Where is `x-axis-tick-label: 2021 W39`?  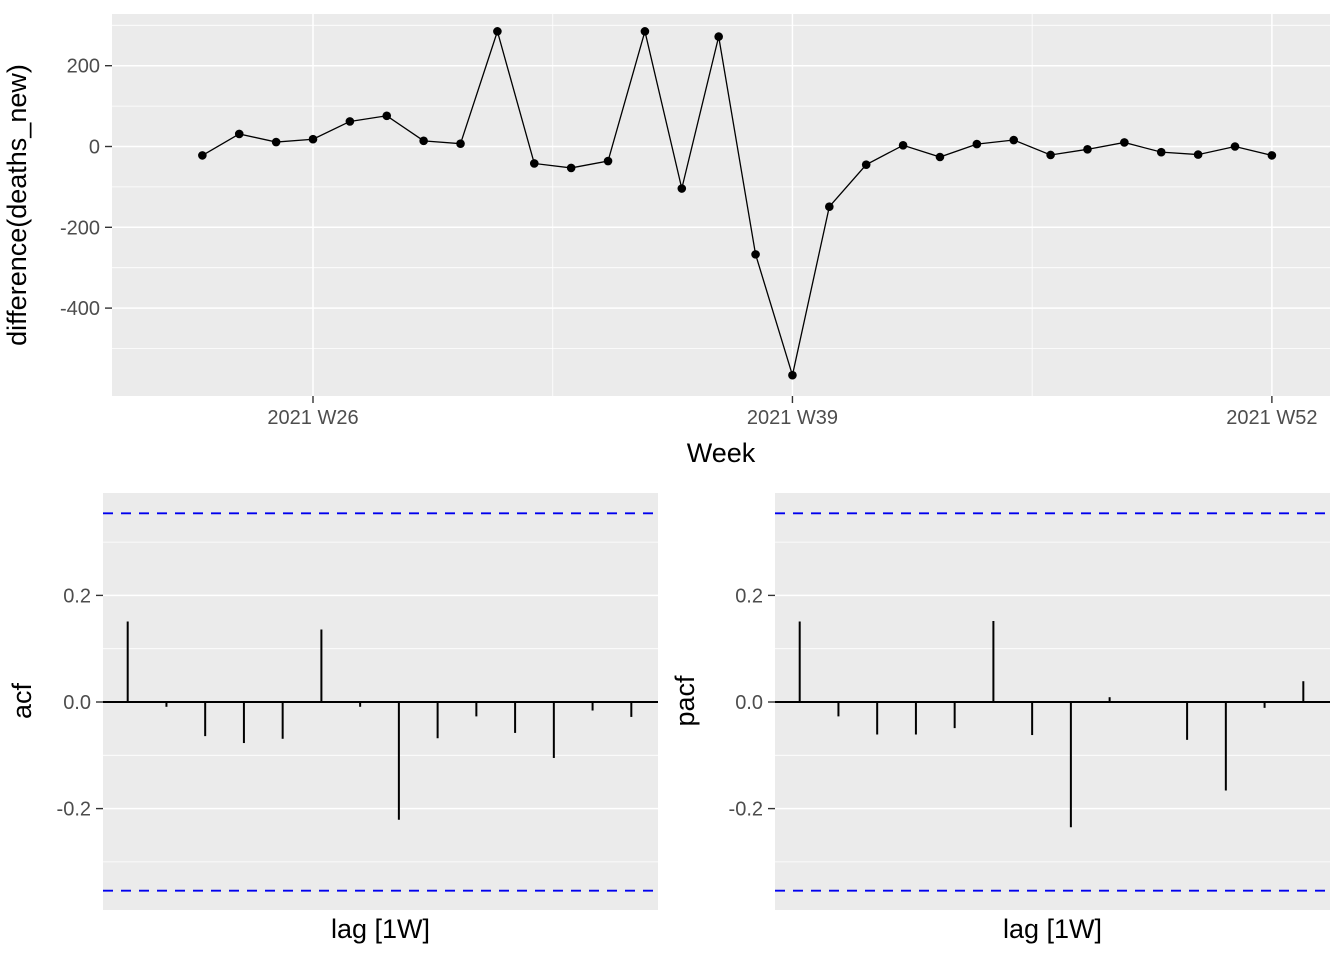 x-axis-tick-label: 2021 W39 is located at coordinates (792, 418).